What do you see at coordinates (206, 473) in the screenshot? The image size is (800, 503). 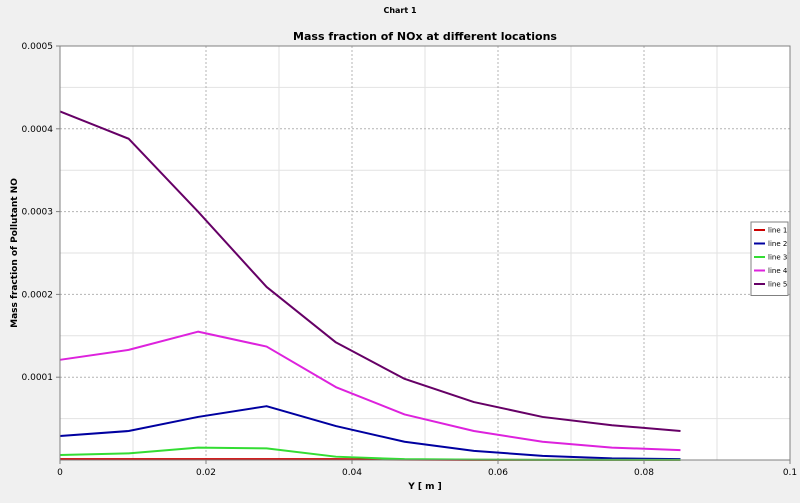 I see `x-tick-label: 0.02` at bounding box center [206, 473].